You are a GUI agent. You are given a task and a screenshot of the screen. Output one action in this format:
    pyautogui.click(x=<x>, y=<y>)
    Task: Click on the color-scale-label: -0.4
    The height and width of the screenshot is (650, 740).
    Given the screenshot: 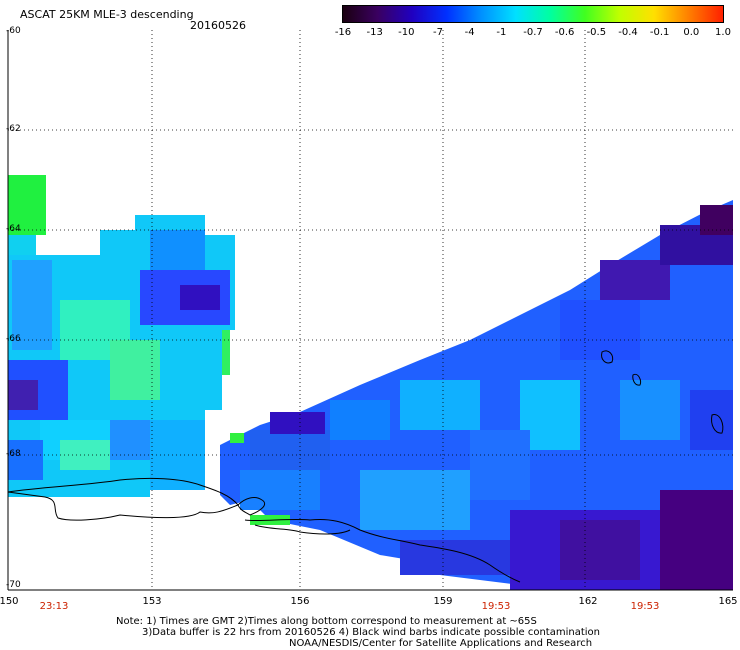 What is the action you would take?
    pyautogui.click(x=628, y=32)
    